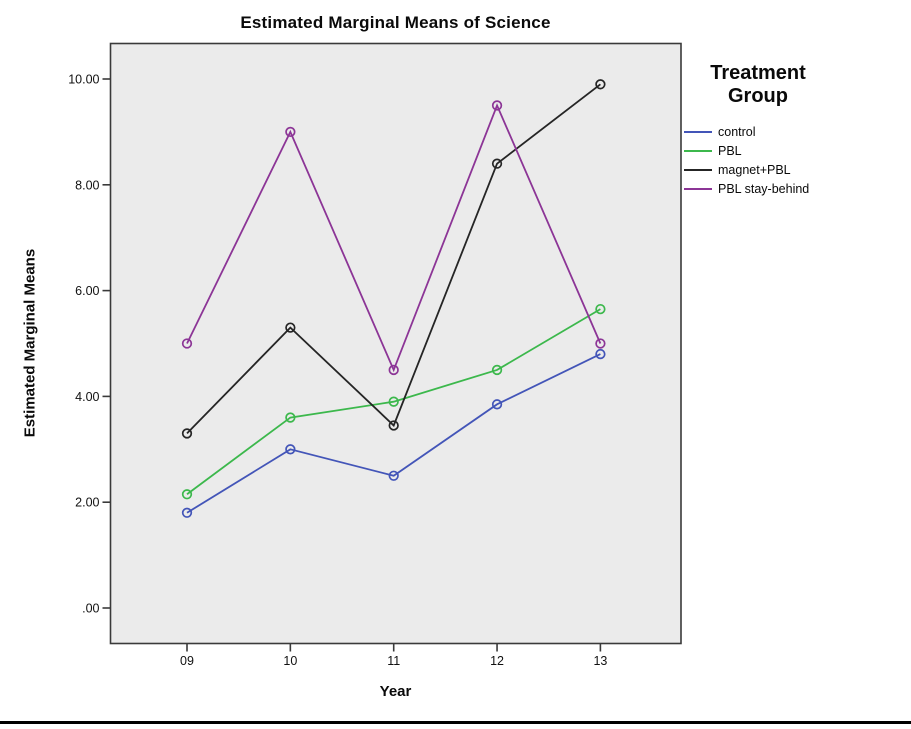 The width and height of the screenshot is (911, 729). I want to click on x-tick-label: 09, so click(187, 661).